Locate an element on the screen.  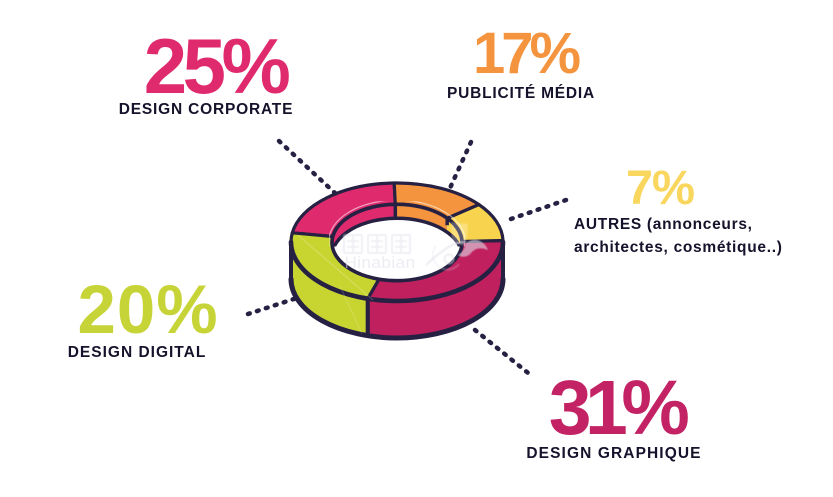
svg-text: Hinabian is located at coordinates (379, 262).